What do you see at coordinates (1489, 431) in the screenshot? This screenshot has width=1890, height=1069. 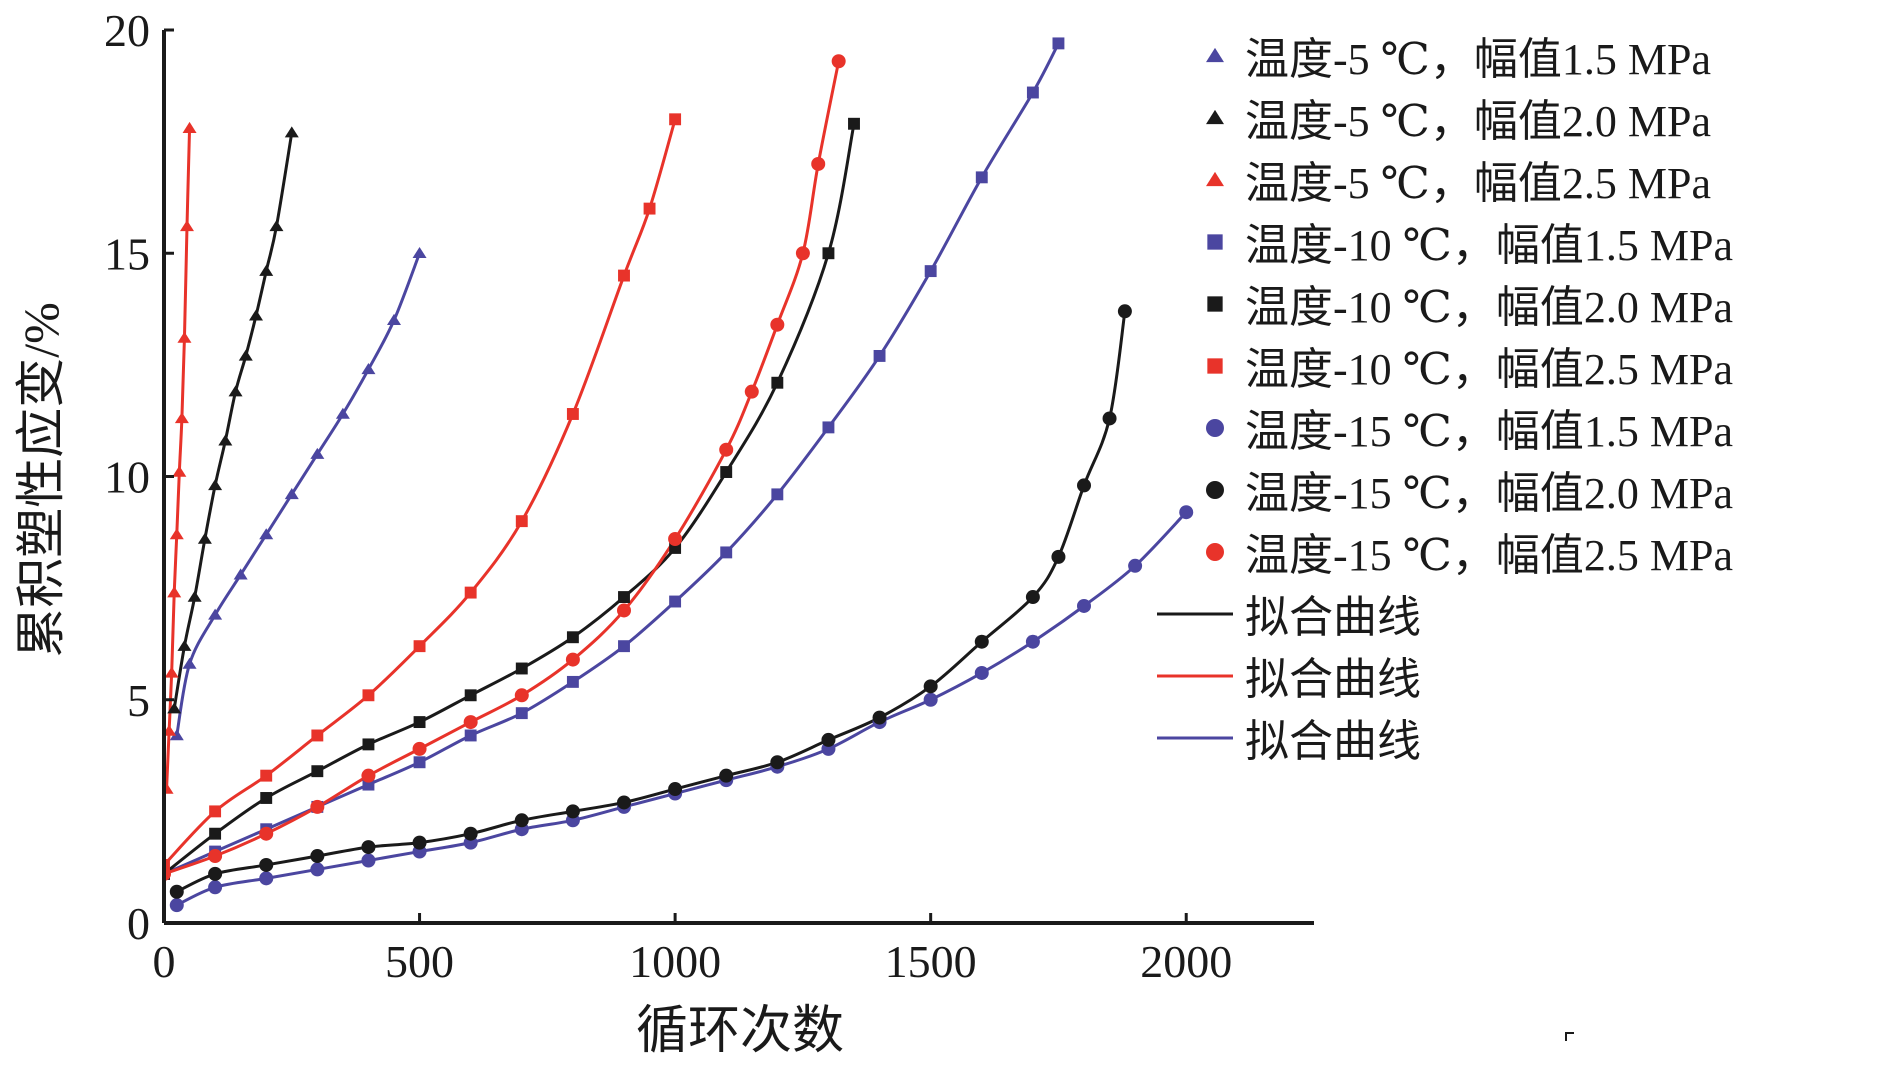 I see `legend-label: 温度-15 ℃，幅值1.5 MPa` at bounding box center [1489, 431].